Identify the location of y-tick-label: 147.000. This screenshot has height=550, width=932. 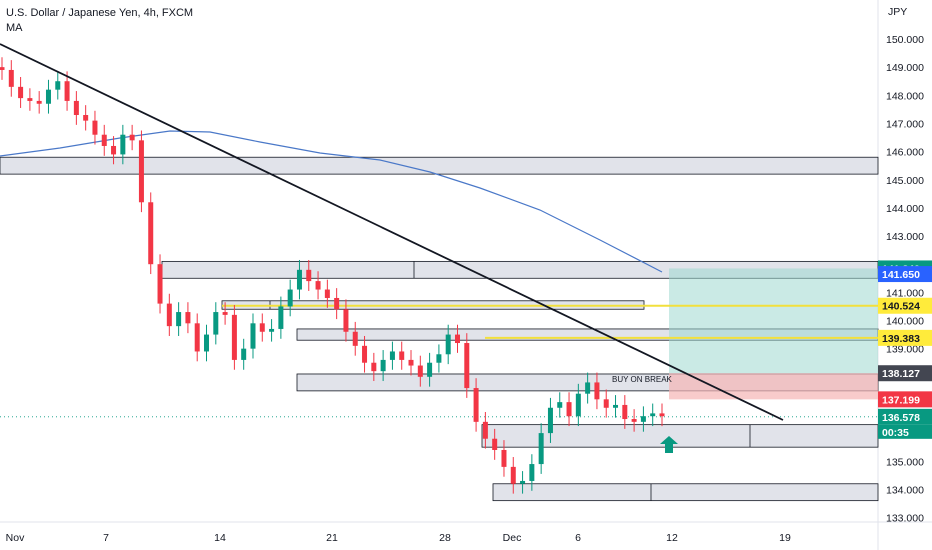
(905, 124).